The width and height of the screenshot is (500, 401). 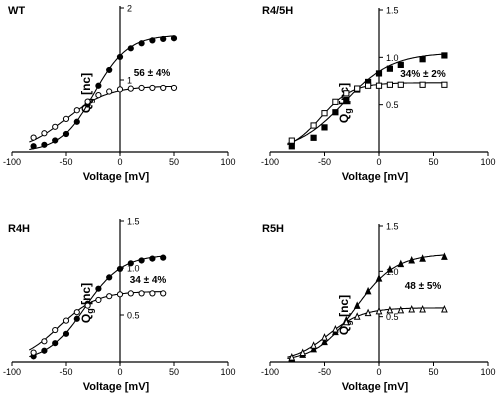 I want to click on chart-title: R4H, so click(x=19, y=229).